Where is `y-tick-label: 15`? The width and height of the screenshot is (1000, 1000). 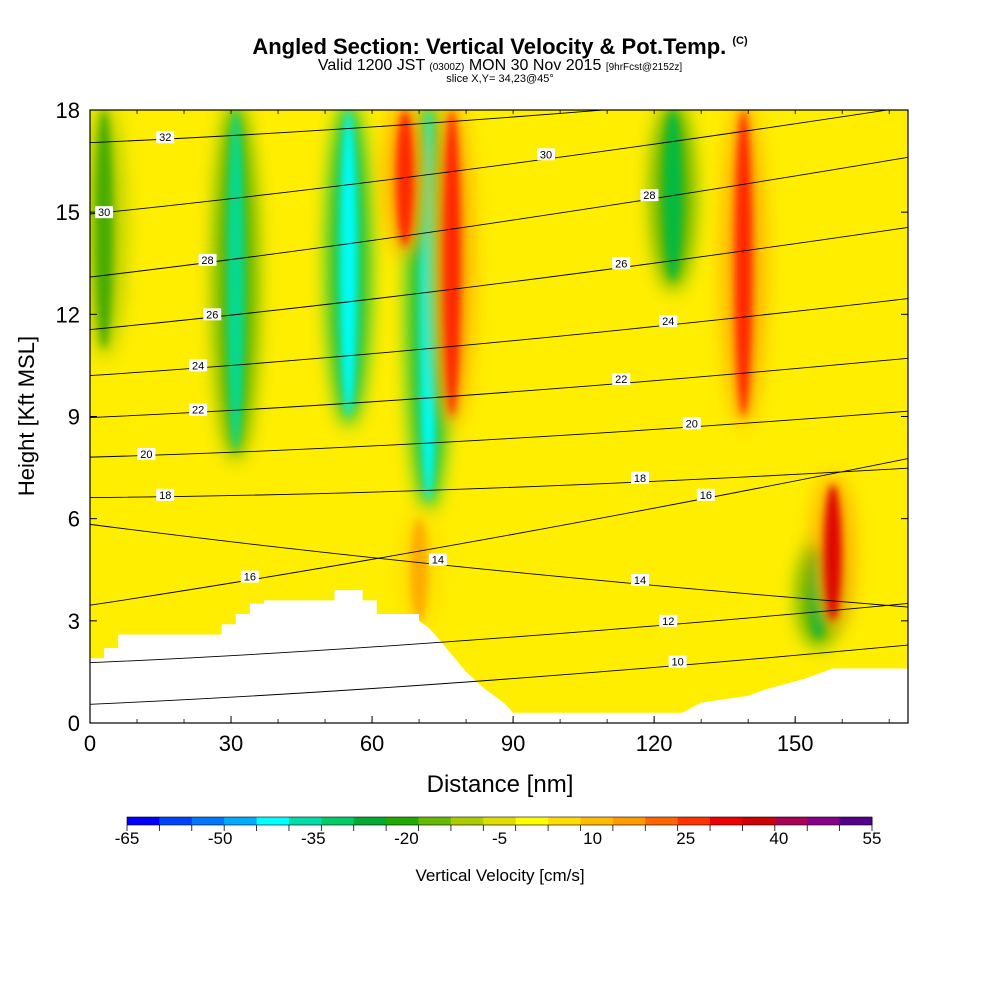 y-tick-label: 15 is located at coordinates (68, 212).